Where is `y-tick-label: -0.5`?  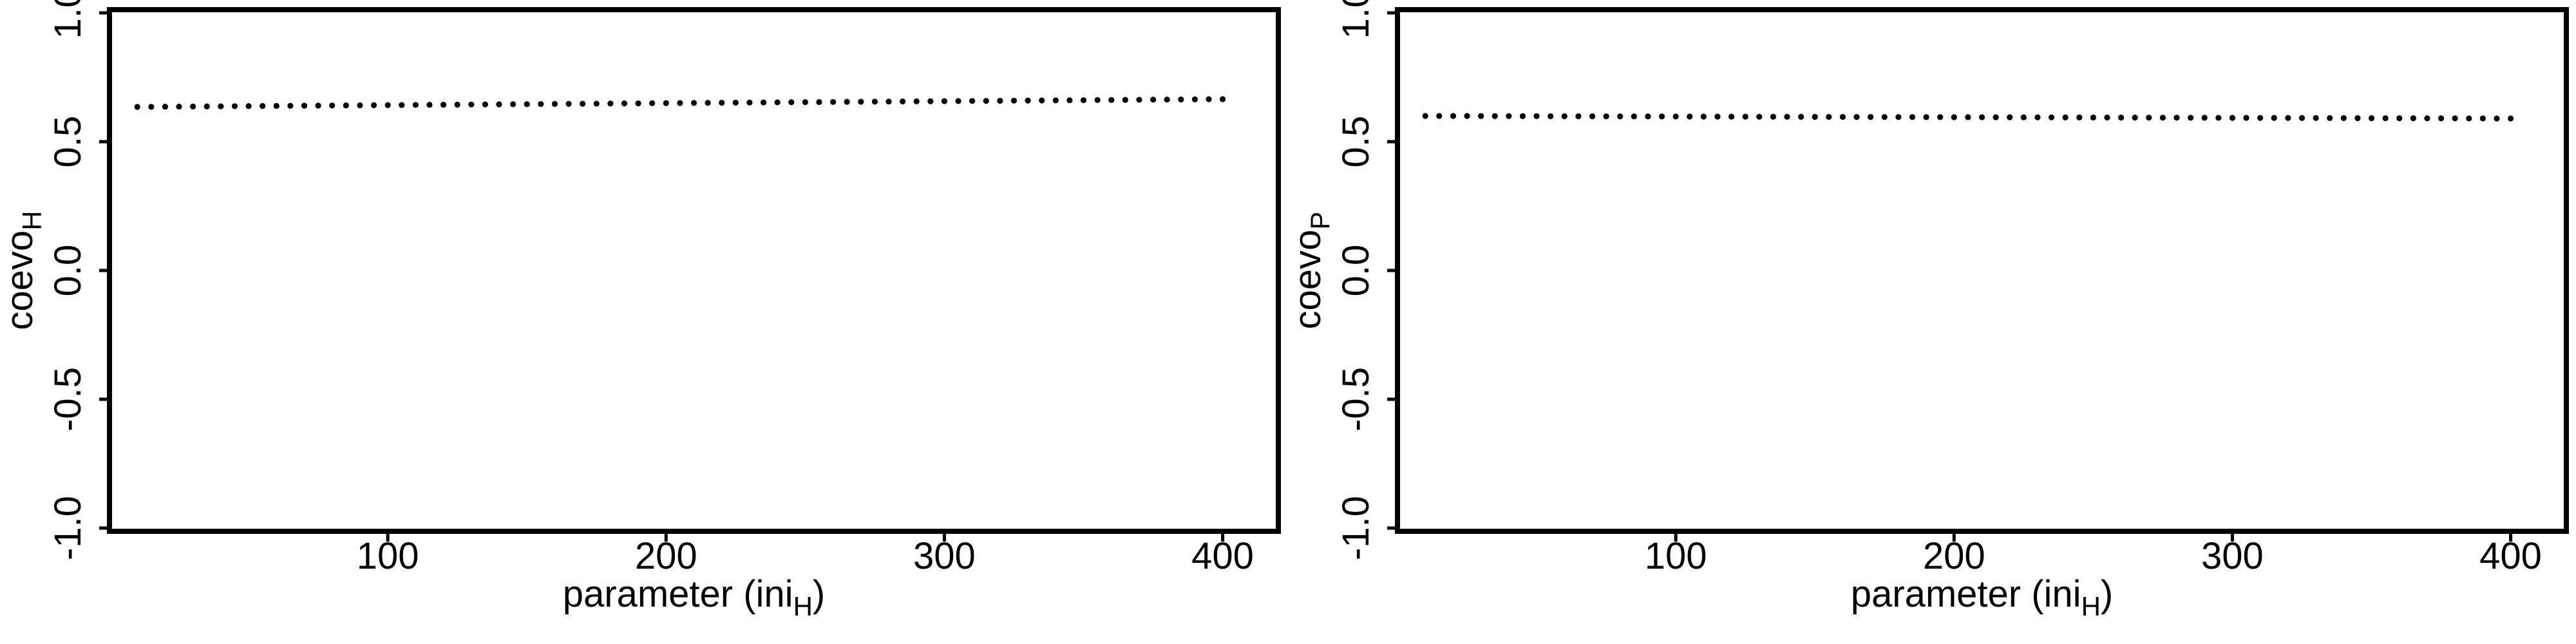 y-tick-label: -0.5 is located at coordinates (68, 399).